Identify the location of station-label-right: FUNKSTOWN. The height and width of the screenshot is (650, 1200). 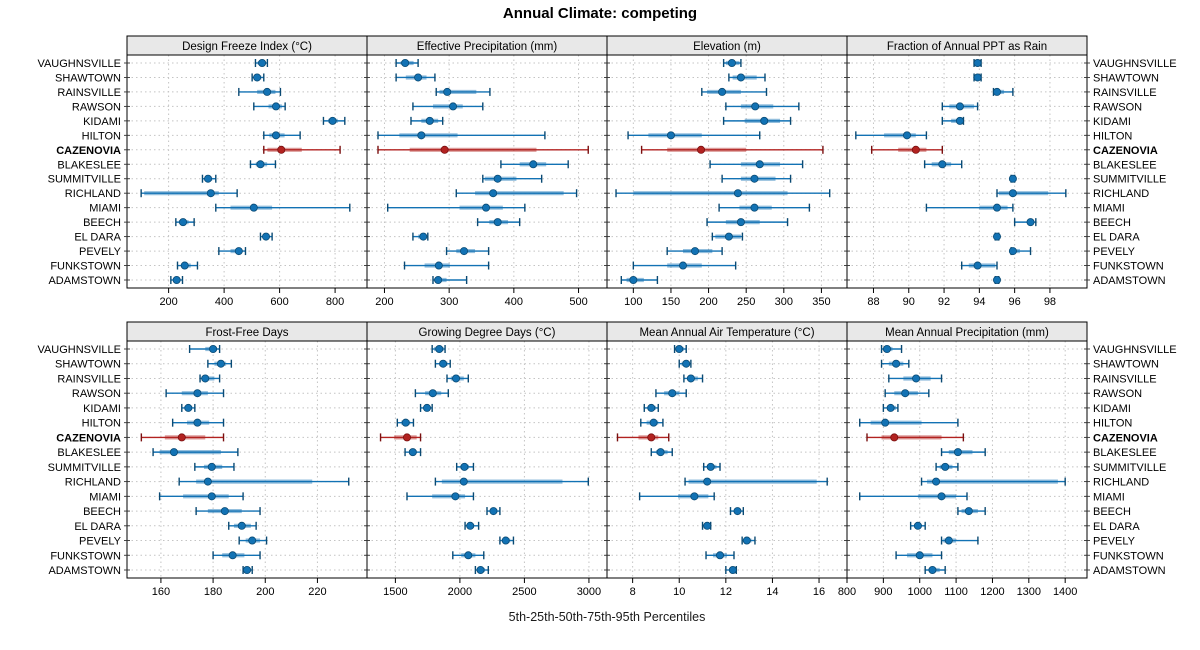
(1128, 267).